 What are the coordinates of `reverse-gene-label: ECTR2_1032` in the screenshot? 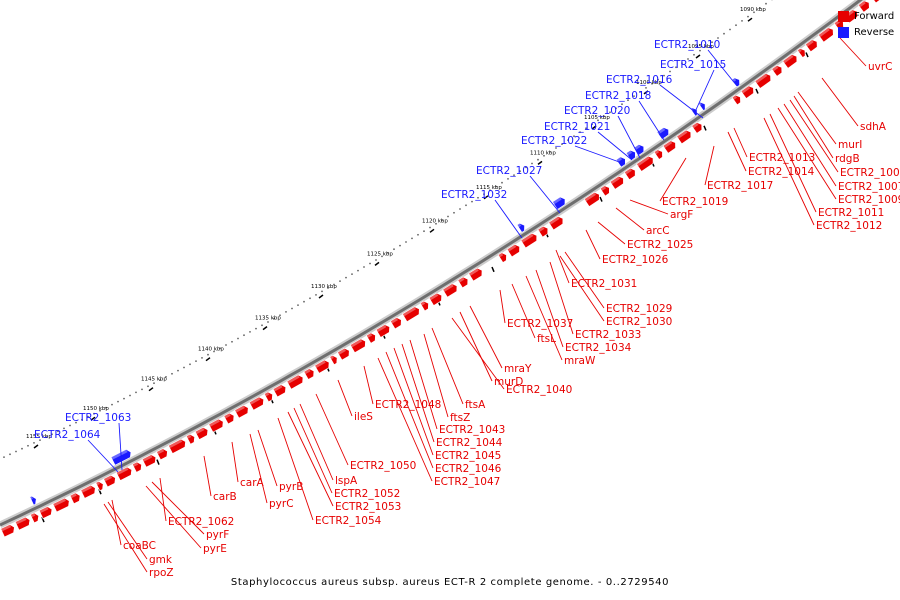 It's located at (474, 195).